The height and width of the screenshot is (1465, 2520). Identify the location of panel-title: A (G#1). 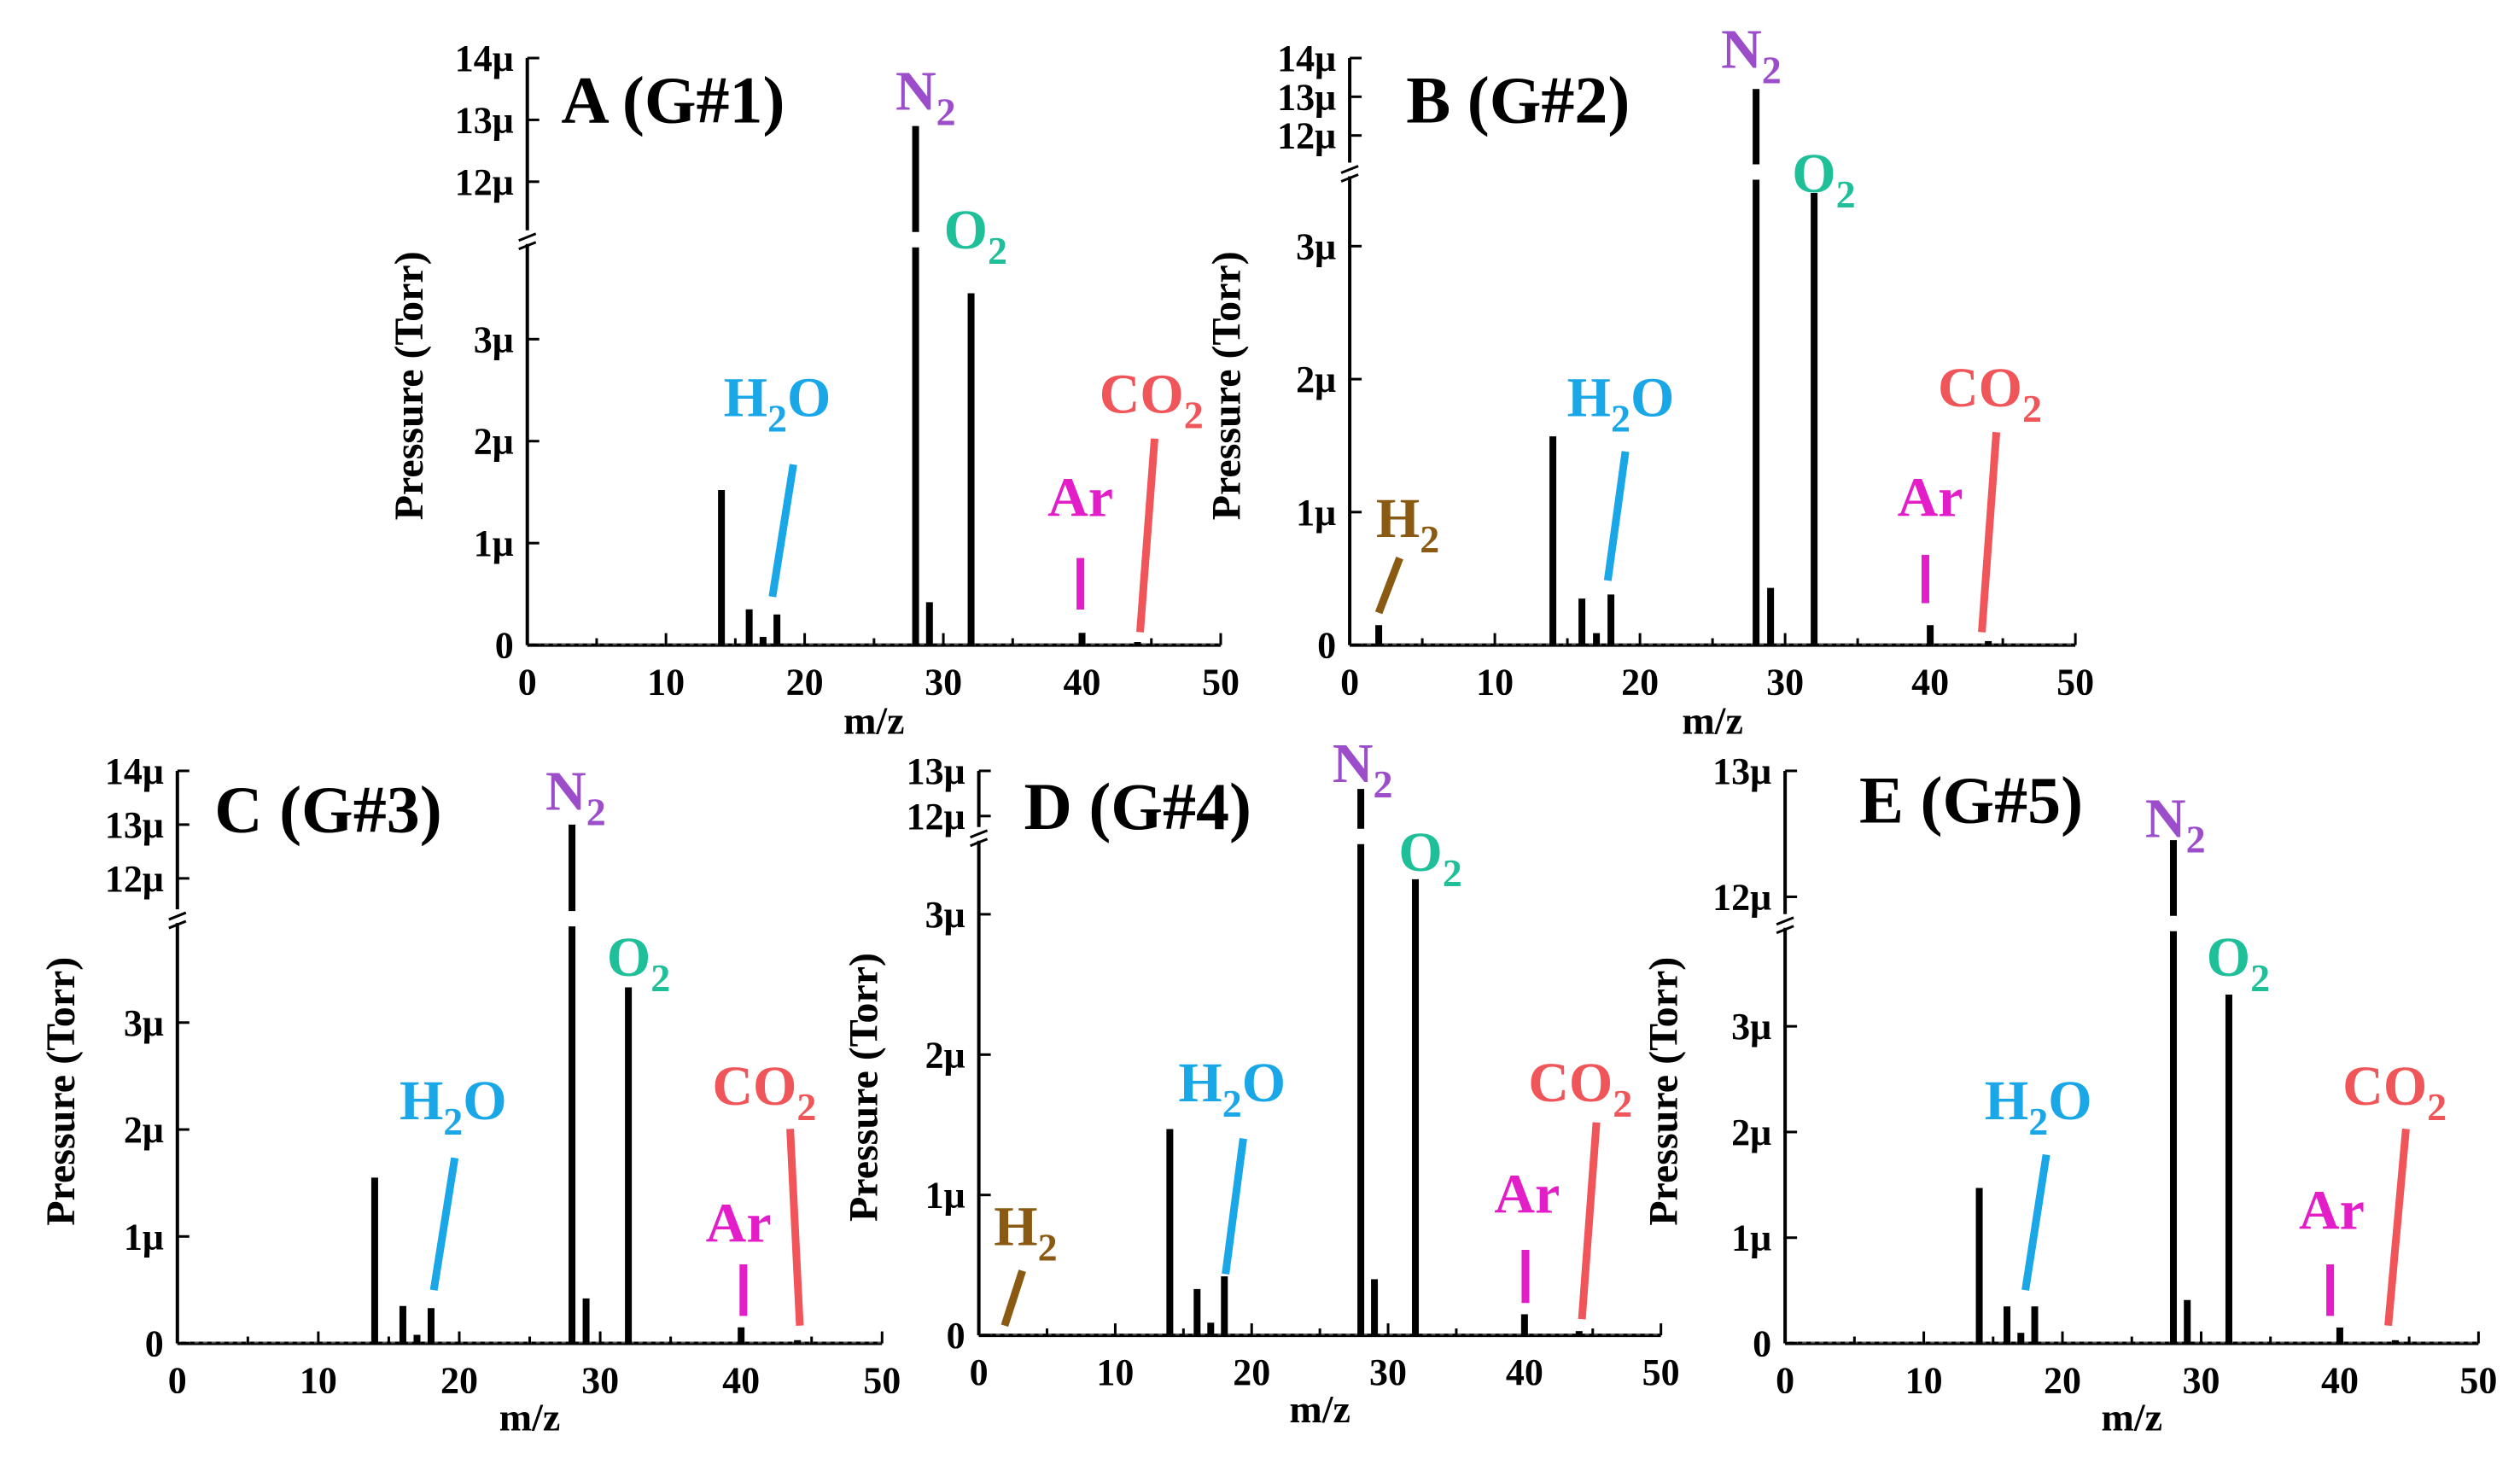
(673, 100).